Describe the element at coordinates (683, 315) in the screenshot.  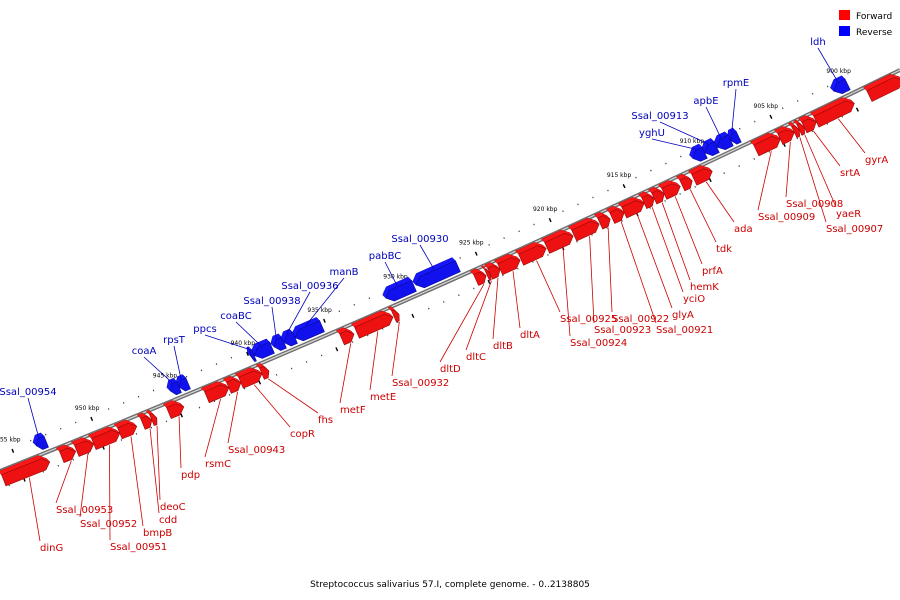
I see `forward-gene-label: glyA` at that location.